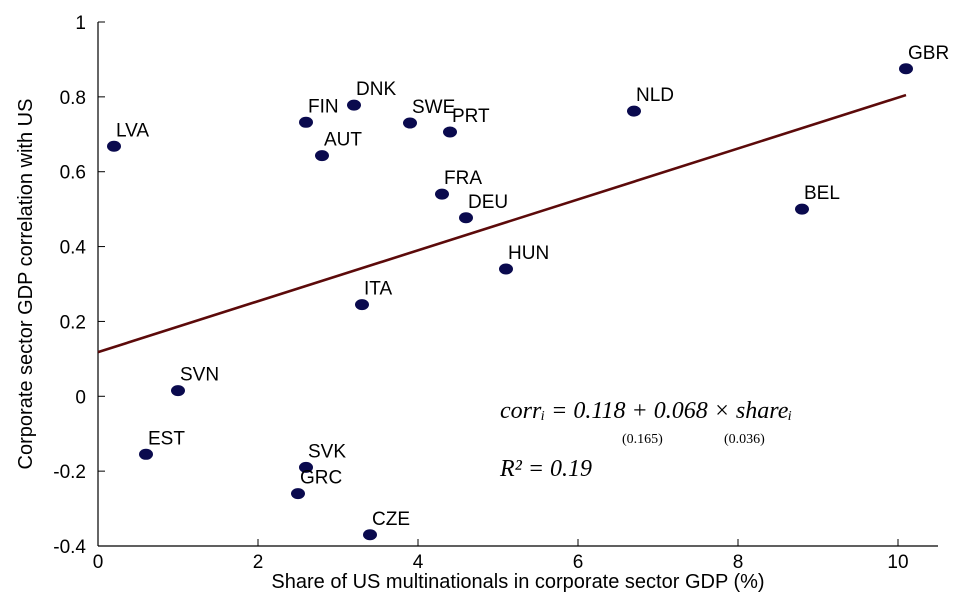 The image size is (954, 597). What do you see at coordinates (501, 556) in the screenshot?
I see `x-ticks: 0 2 4 6 8 10` at bounding box center [501, 556].